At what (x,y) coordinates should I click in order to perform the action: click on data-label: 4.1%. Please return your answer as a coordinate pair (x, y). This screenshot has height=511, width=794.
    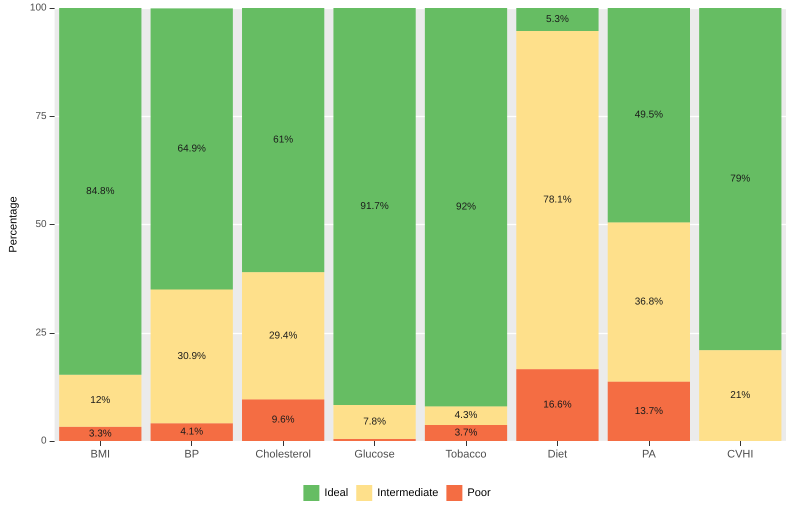
    Looking at the image, I should click on (192, 432).